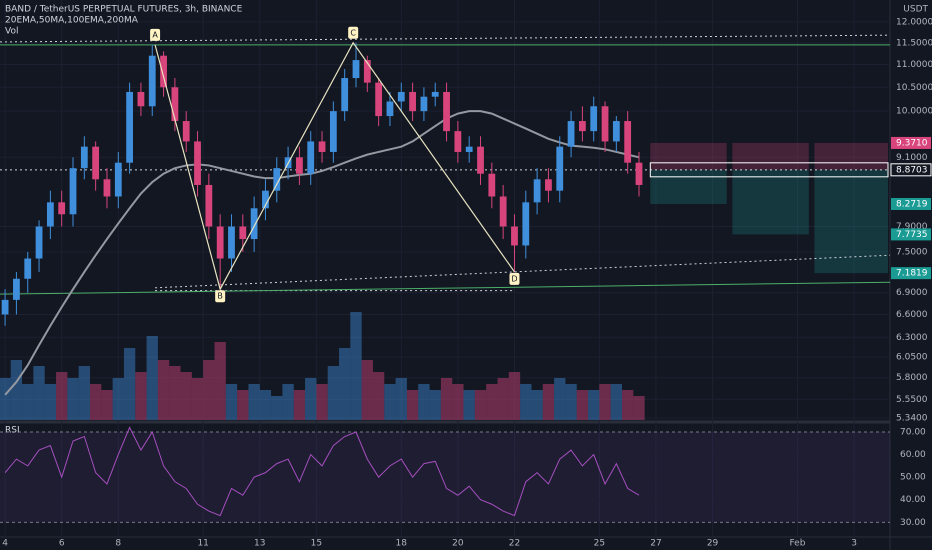  I want to click on x-tick-label: 6, so click(62, 544).